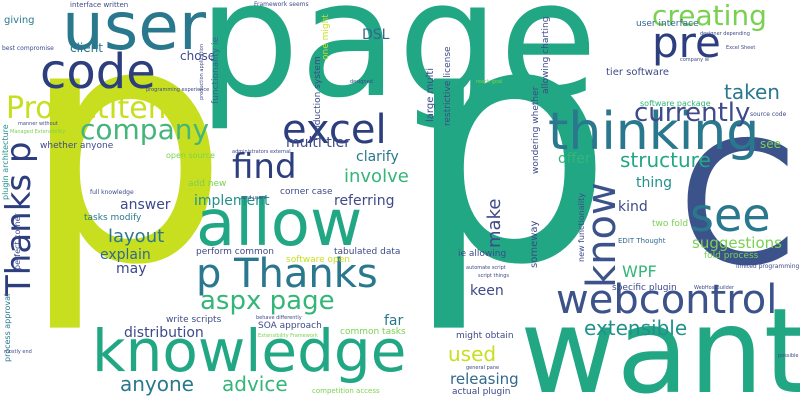 This screenshot has height=400, width=800. Describe the element at coordinates (741, 48) in the screenshot. I see `word: Excel Sheet` at that location.